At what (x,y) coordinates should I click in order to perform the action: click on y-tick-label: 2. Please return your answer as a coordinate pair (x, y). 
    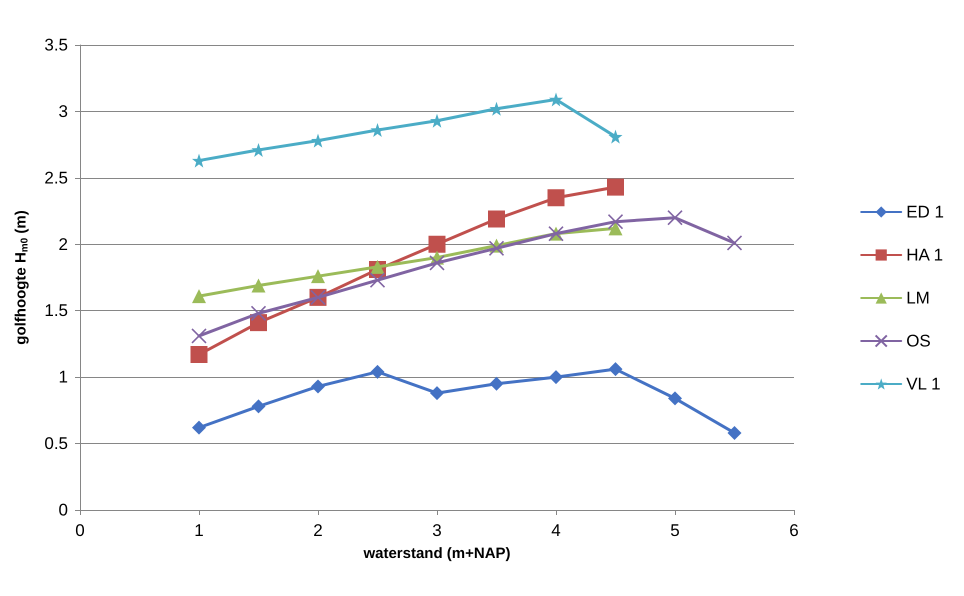
    Looking at the image, I should click on (63, 244).